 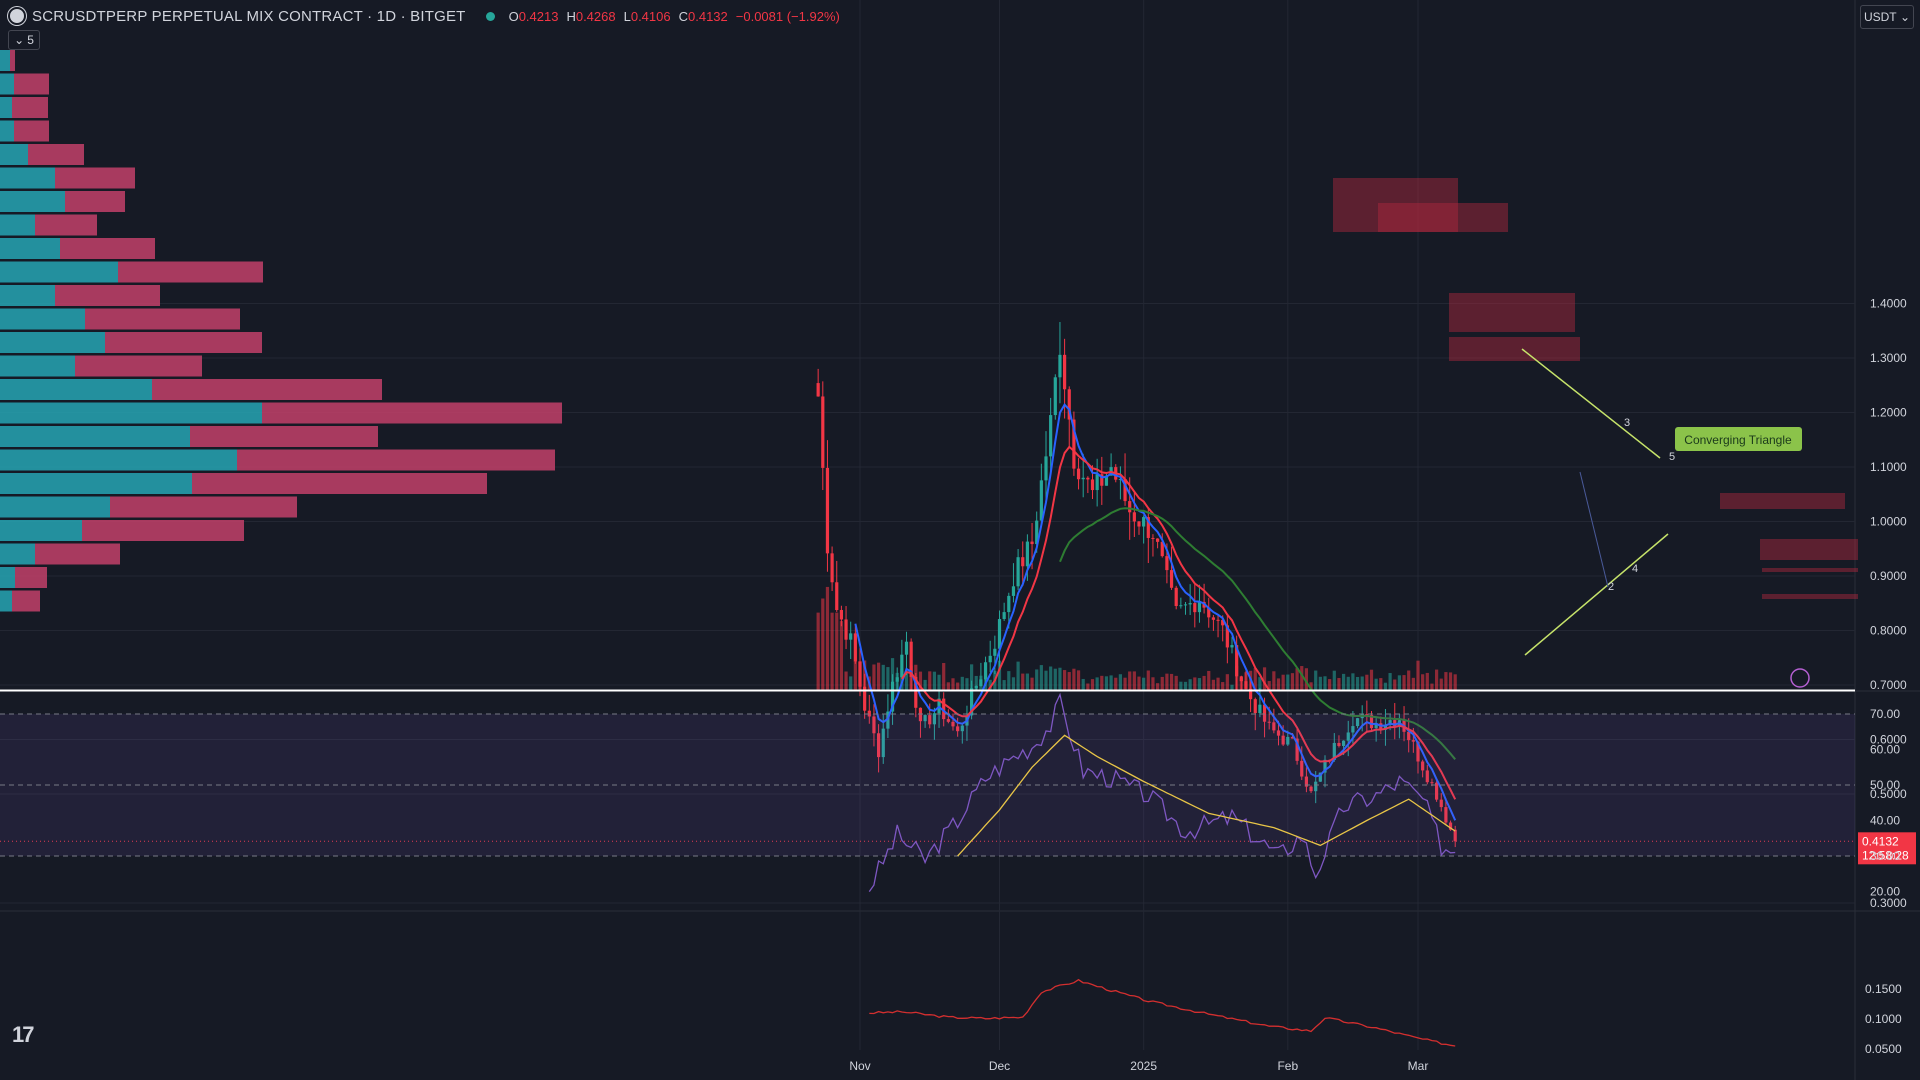 I want to click on time-tick-label: Mar, so click(x=1418, y=1066).